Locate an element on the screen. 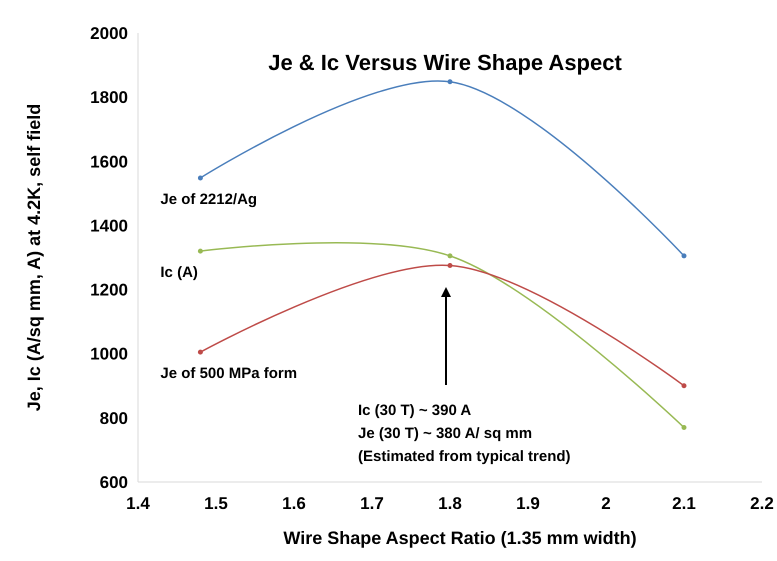 The image size is (777, 561). y-tick-label: 2000 is located at coordinates (109, 33).